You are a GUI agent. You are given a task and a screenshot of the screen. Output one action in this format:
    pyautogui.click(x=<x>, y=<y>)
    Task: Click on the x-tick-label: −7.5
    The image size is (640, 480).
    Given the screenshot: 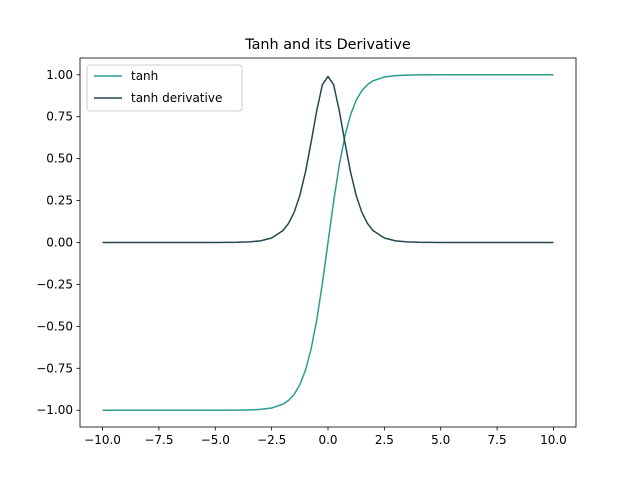 What is the action you would take?
    pyautogui.click(x=158, y=440)
    